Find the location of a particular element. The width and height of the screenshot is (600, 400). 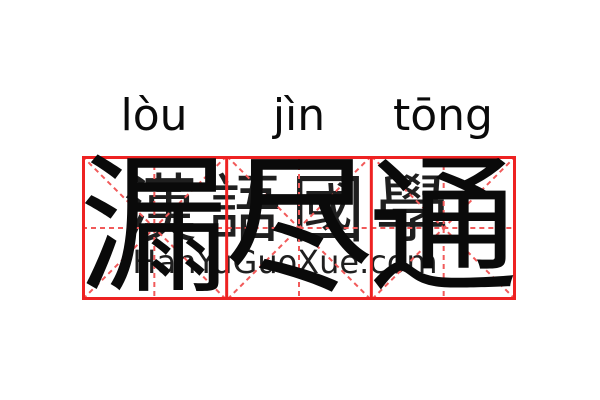

pinyin-syllable-2: jìn is located at coordinates (299, 115).